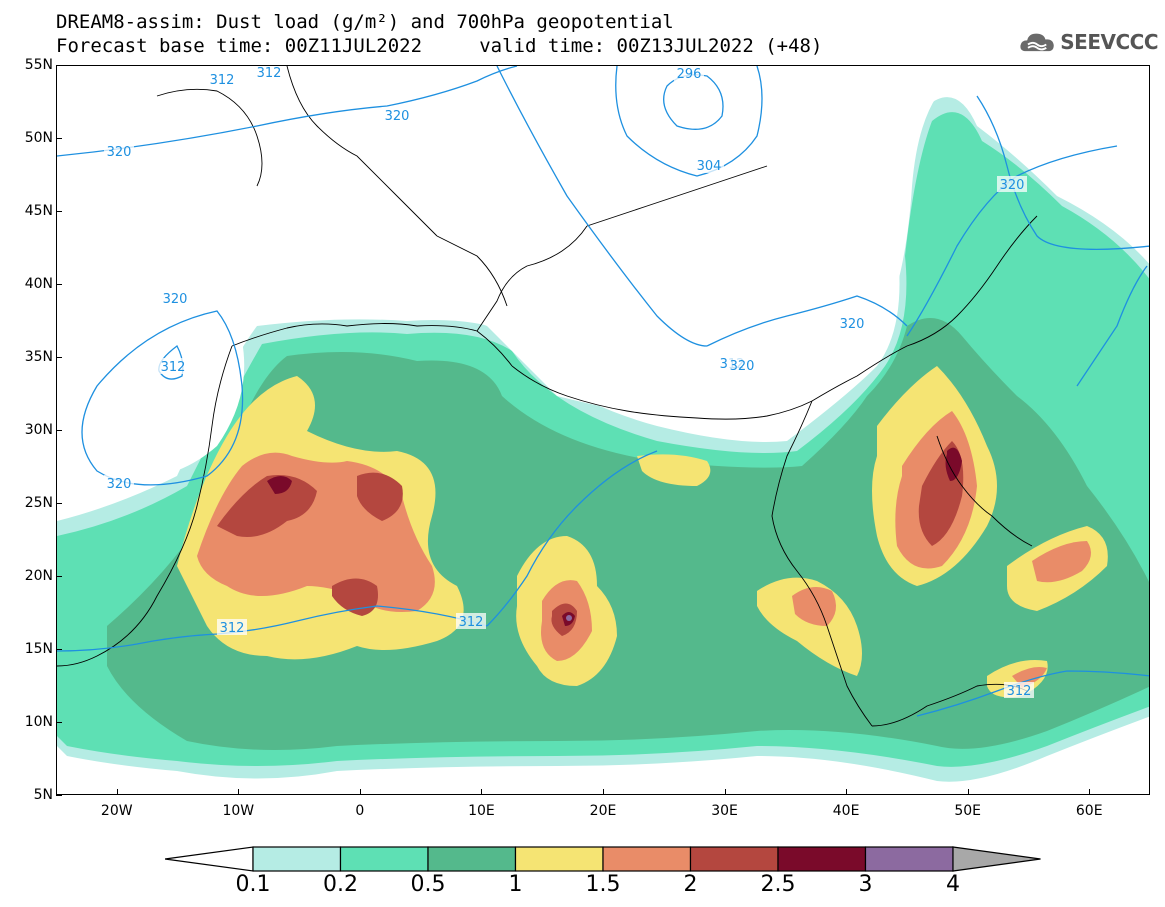 This screenshot has width=1165, height=907. Describe the element at coordinates (38, 430) in the screenshot. I see `latitude-label: 30N` at that location.